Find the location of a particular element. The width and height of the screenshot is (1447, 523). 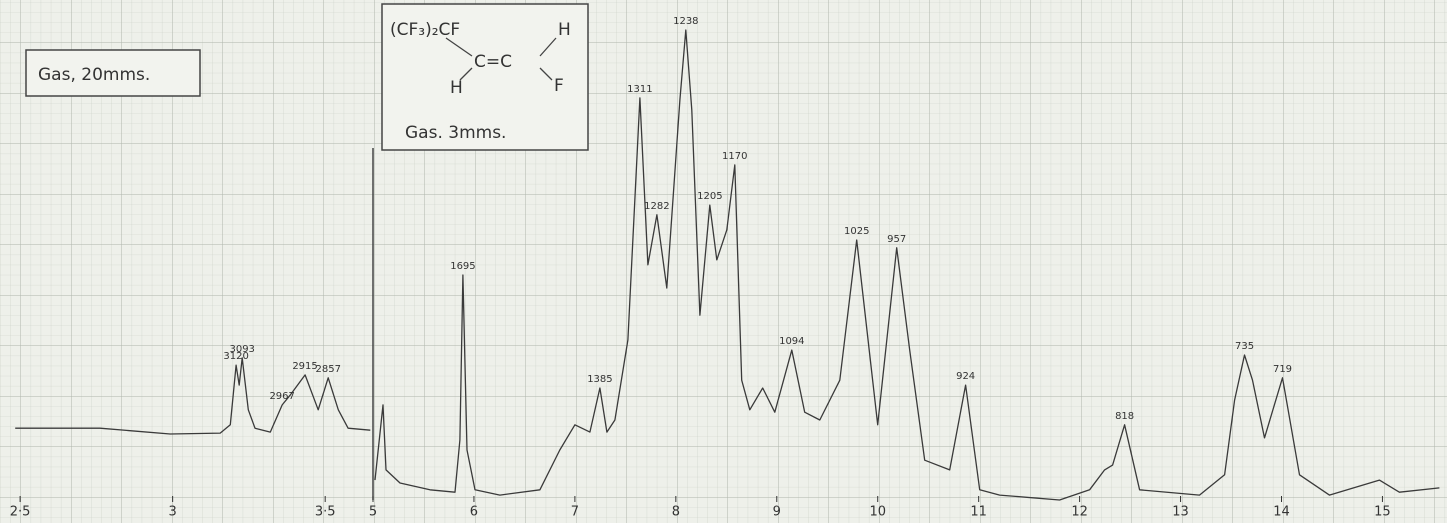

peak-label: 924 is located at coordinates (965, 376).